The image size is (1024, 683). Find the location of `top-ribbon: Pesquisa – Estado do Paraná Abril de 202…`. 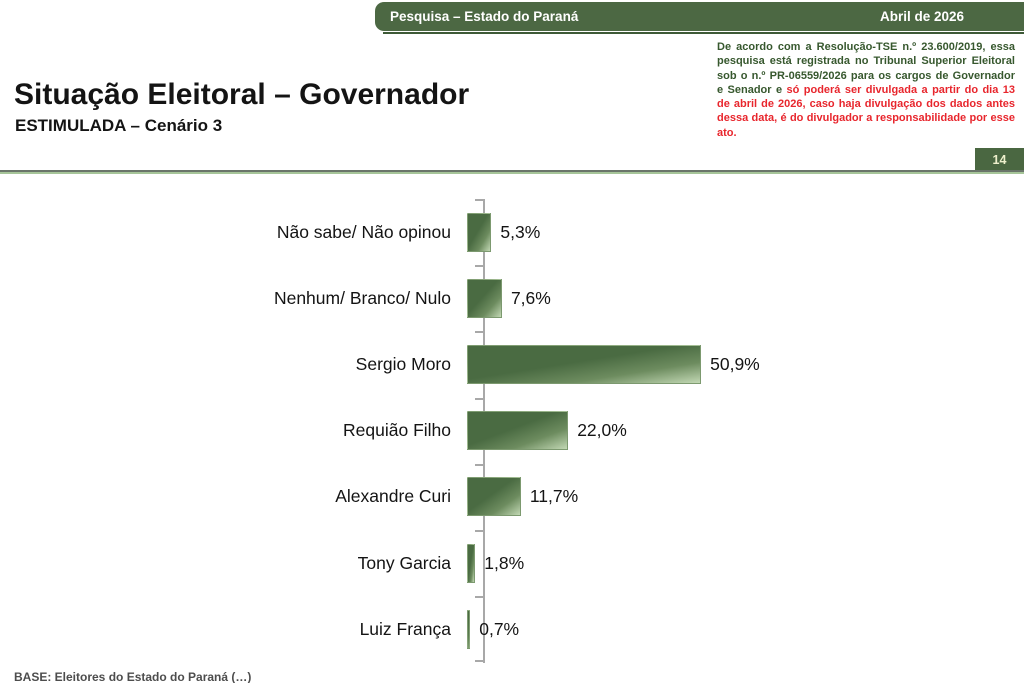

top-ribbon: Pesquisa – Estado do Paraná Abril de 202… is located at coordinates (699, 16).